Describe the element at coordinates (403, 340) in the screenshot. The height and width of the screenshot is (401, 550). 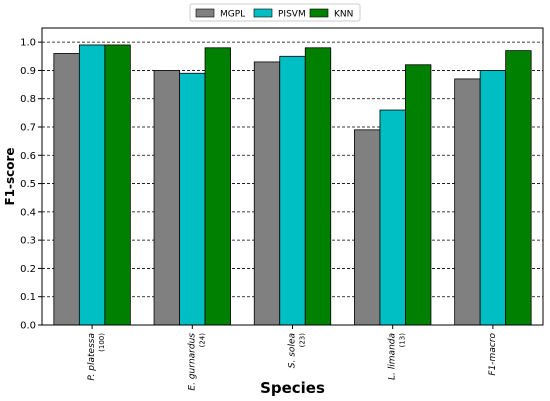
I see `x-tick-sublabel: (13)` at that location.